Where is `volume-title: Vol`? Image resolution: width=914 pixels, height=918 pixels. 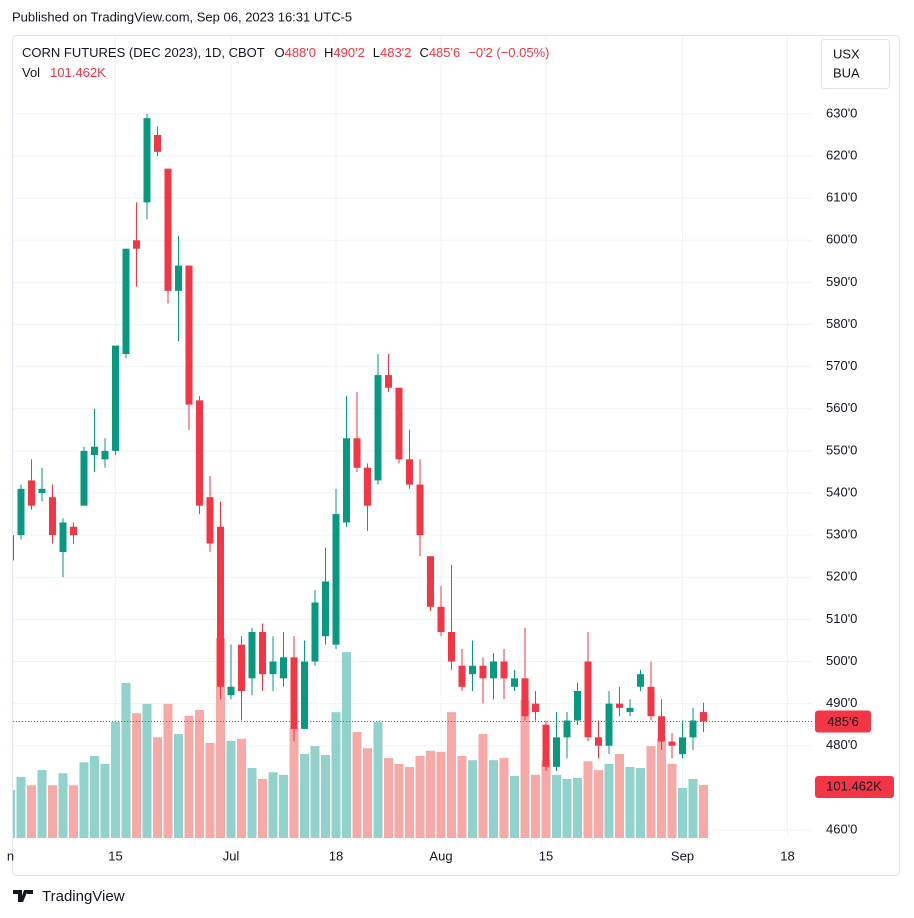
volume-title: Vol is located at coordinates (31, 72).